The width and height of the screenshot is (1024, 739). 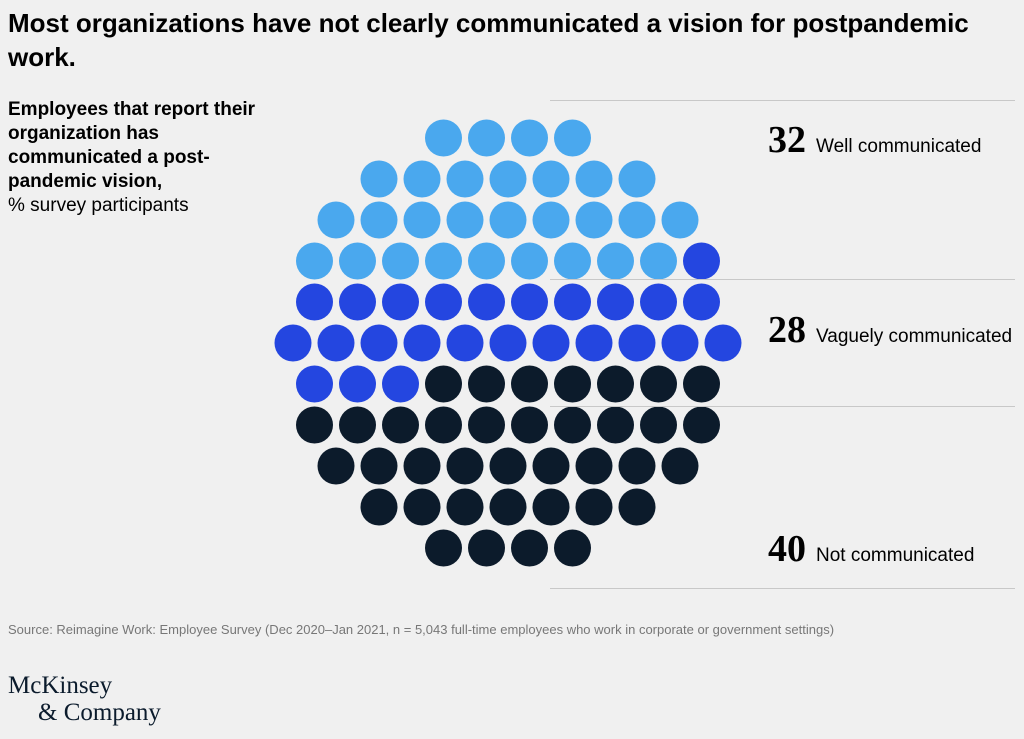 I want to click on legend-value-not: 40, so click(x=787, y=549).